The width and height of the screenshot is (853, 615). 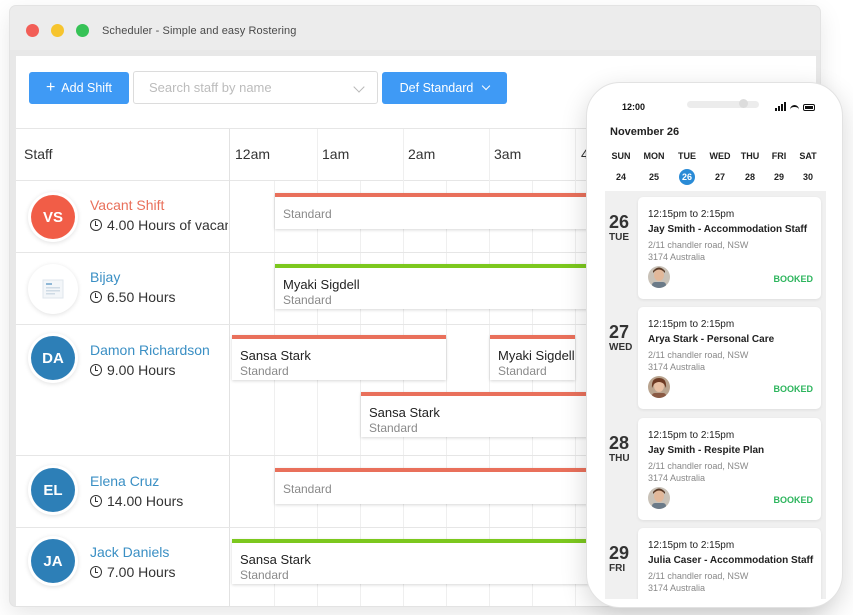 I want to click on date-cell: 29, so click(x=779, y=177).